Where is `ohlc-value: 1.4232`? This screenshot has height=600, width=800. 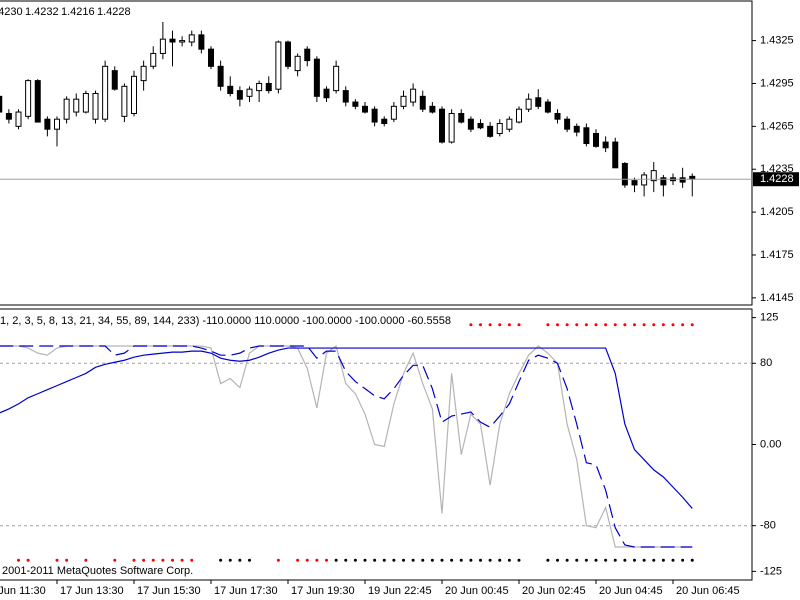
ohlc-value: 1.4232 is located at coordinates (42, 12).